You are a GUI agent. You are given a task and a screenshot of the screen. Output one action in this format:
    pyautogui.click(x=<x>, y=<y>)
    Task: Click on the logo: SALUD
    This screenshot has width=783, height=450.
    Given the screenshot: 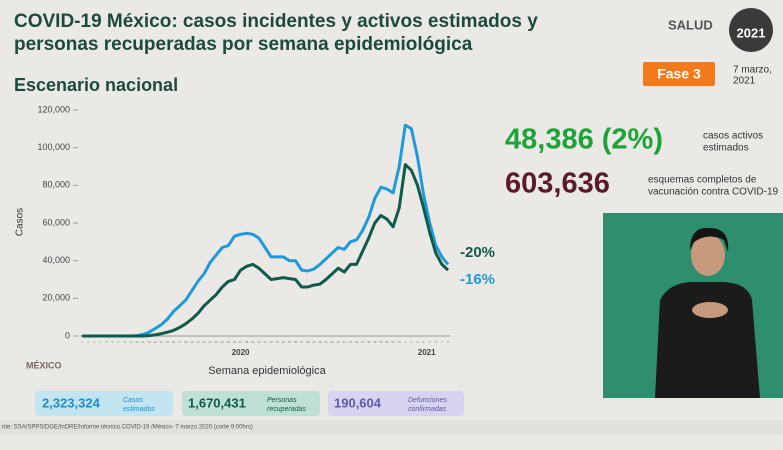 What is the action you would take?
    pyautogui.click(x=690, y=24)
    